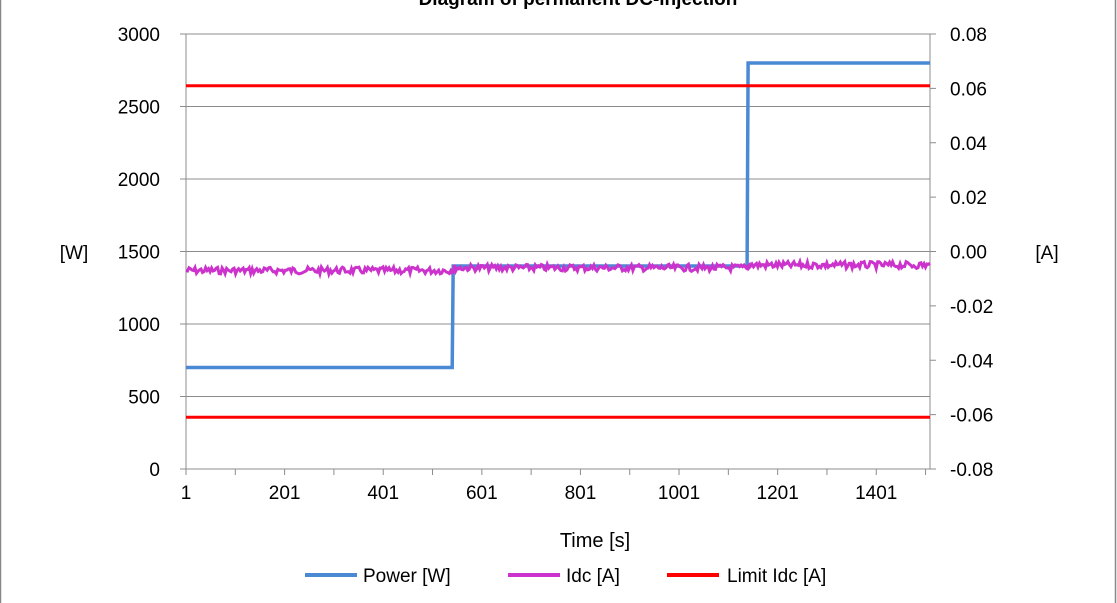  I want to click on y-right-tick-label: -0.08, so click(971, 470).